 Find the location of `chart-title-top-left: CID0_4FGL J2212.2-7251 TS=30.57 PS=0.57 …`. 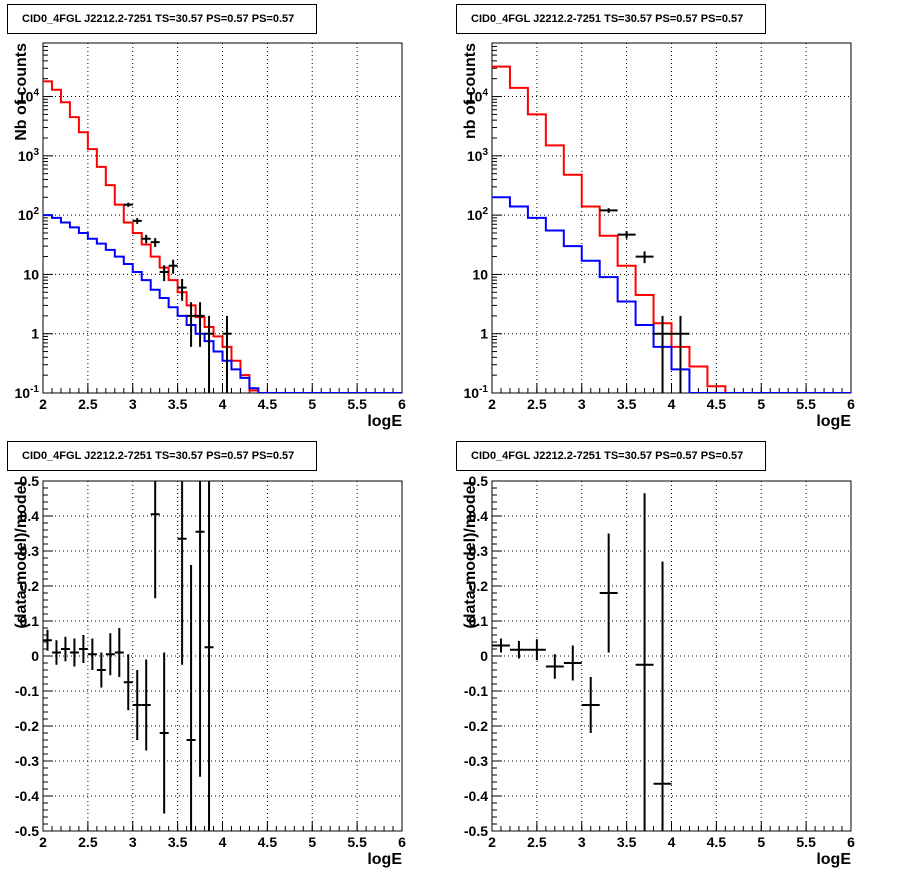

chart-title-top-left: CID0_4FGL J2212.2-7251 TS=30.57 PS=0.57 … is located at coordinates (162, 19).